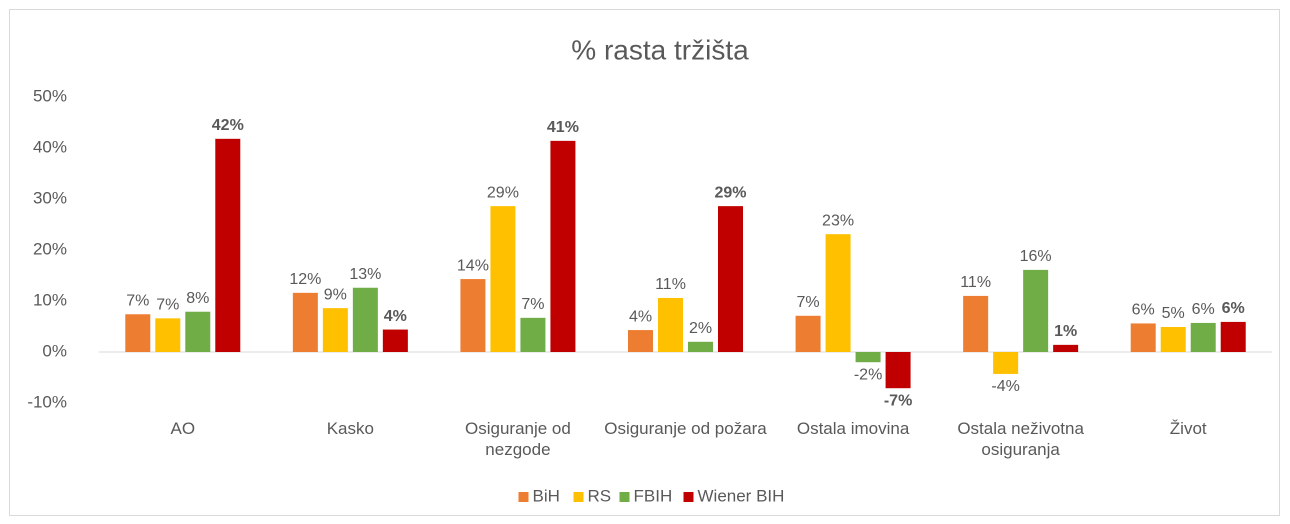 The image size is (1290, 524). What do you see at coordinates (473, 265) in the screenshot?
I see `data-label: 14%` at bounding box center [473, 265].